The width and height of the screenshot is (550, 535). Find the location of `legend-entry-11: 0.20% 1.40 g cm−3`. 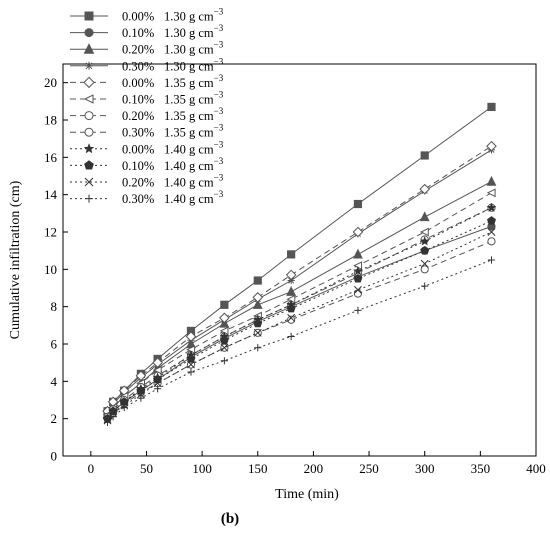

legend-entry-11: 0.20% 1.40 g cm−3 is located at coordinates (147, 181).